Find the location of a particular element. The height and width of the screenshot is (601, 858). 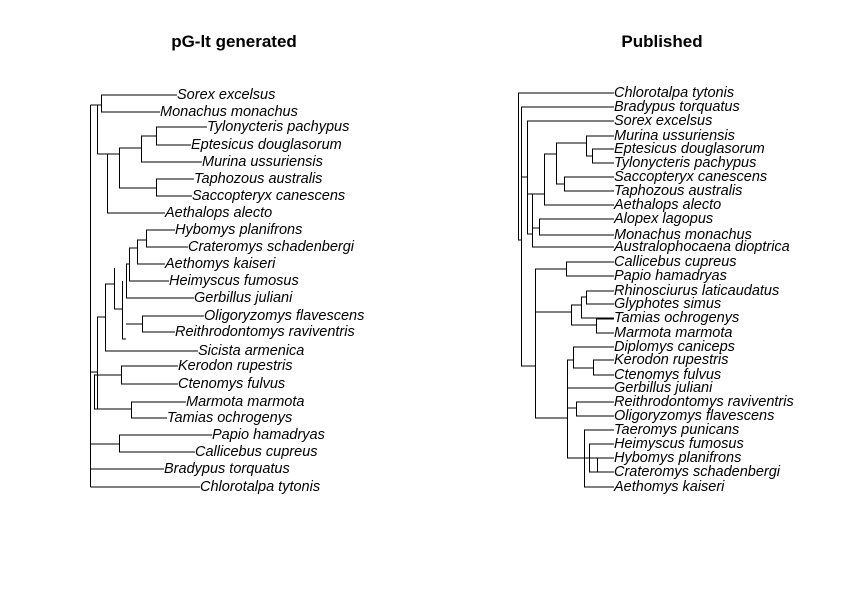

right-leaf-label: Ctenomys fulvus is located at coordinates (667, 375).